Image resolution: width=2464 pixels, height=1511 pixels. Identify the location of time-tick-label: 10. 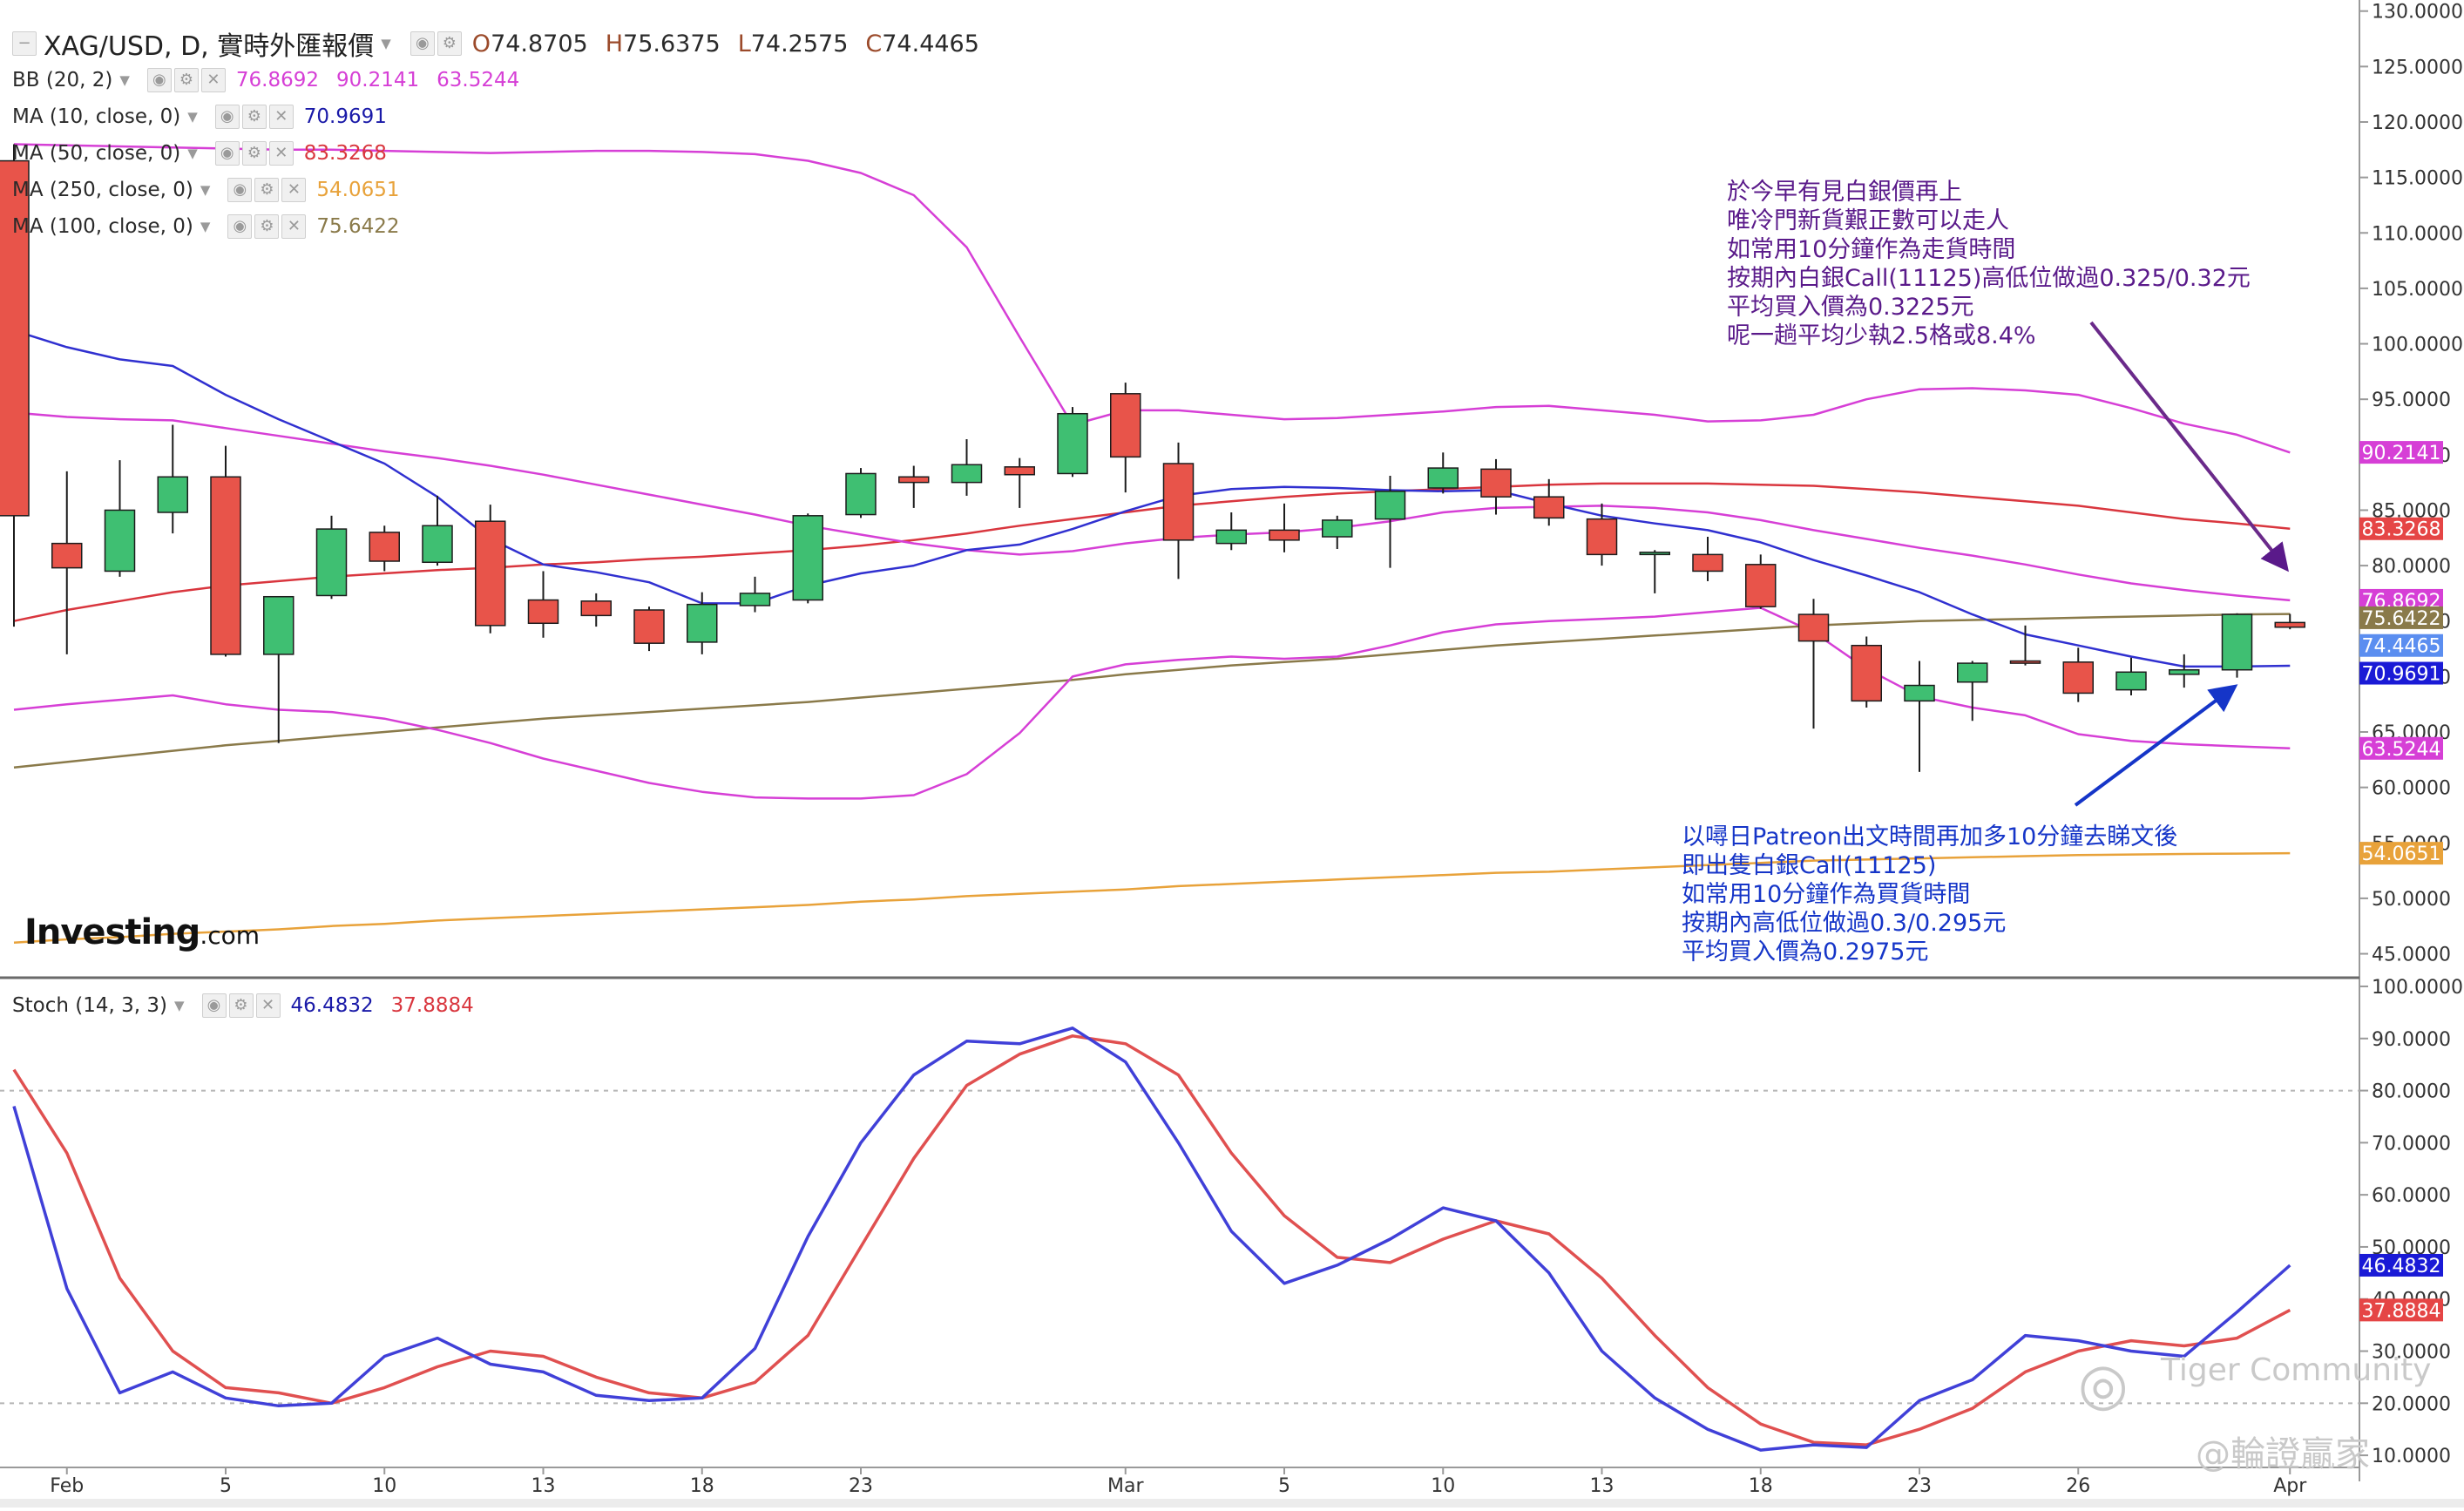
(1443, 1486).